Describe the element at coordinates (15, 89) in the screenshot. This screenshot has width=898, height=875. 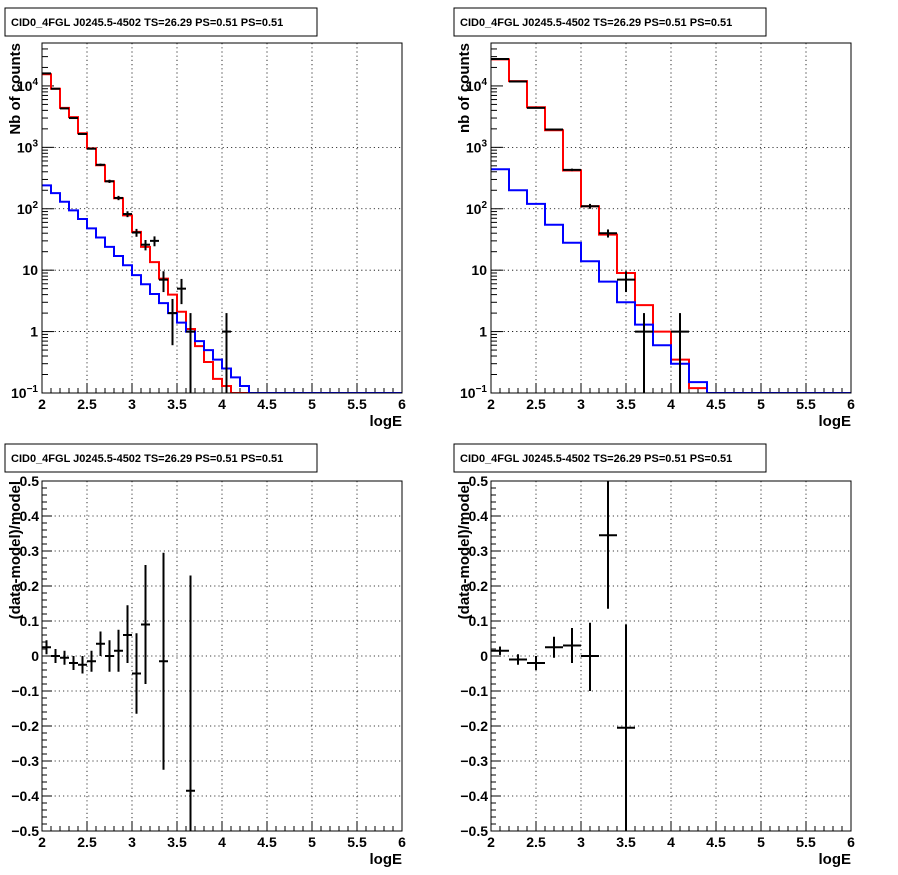
I see `y-axis-title: Nb of counts` at that location.